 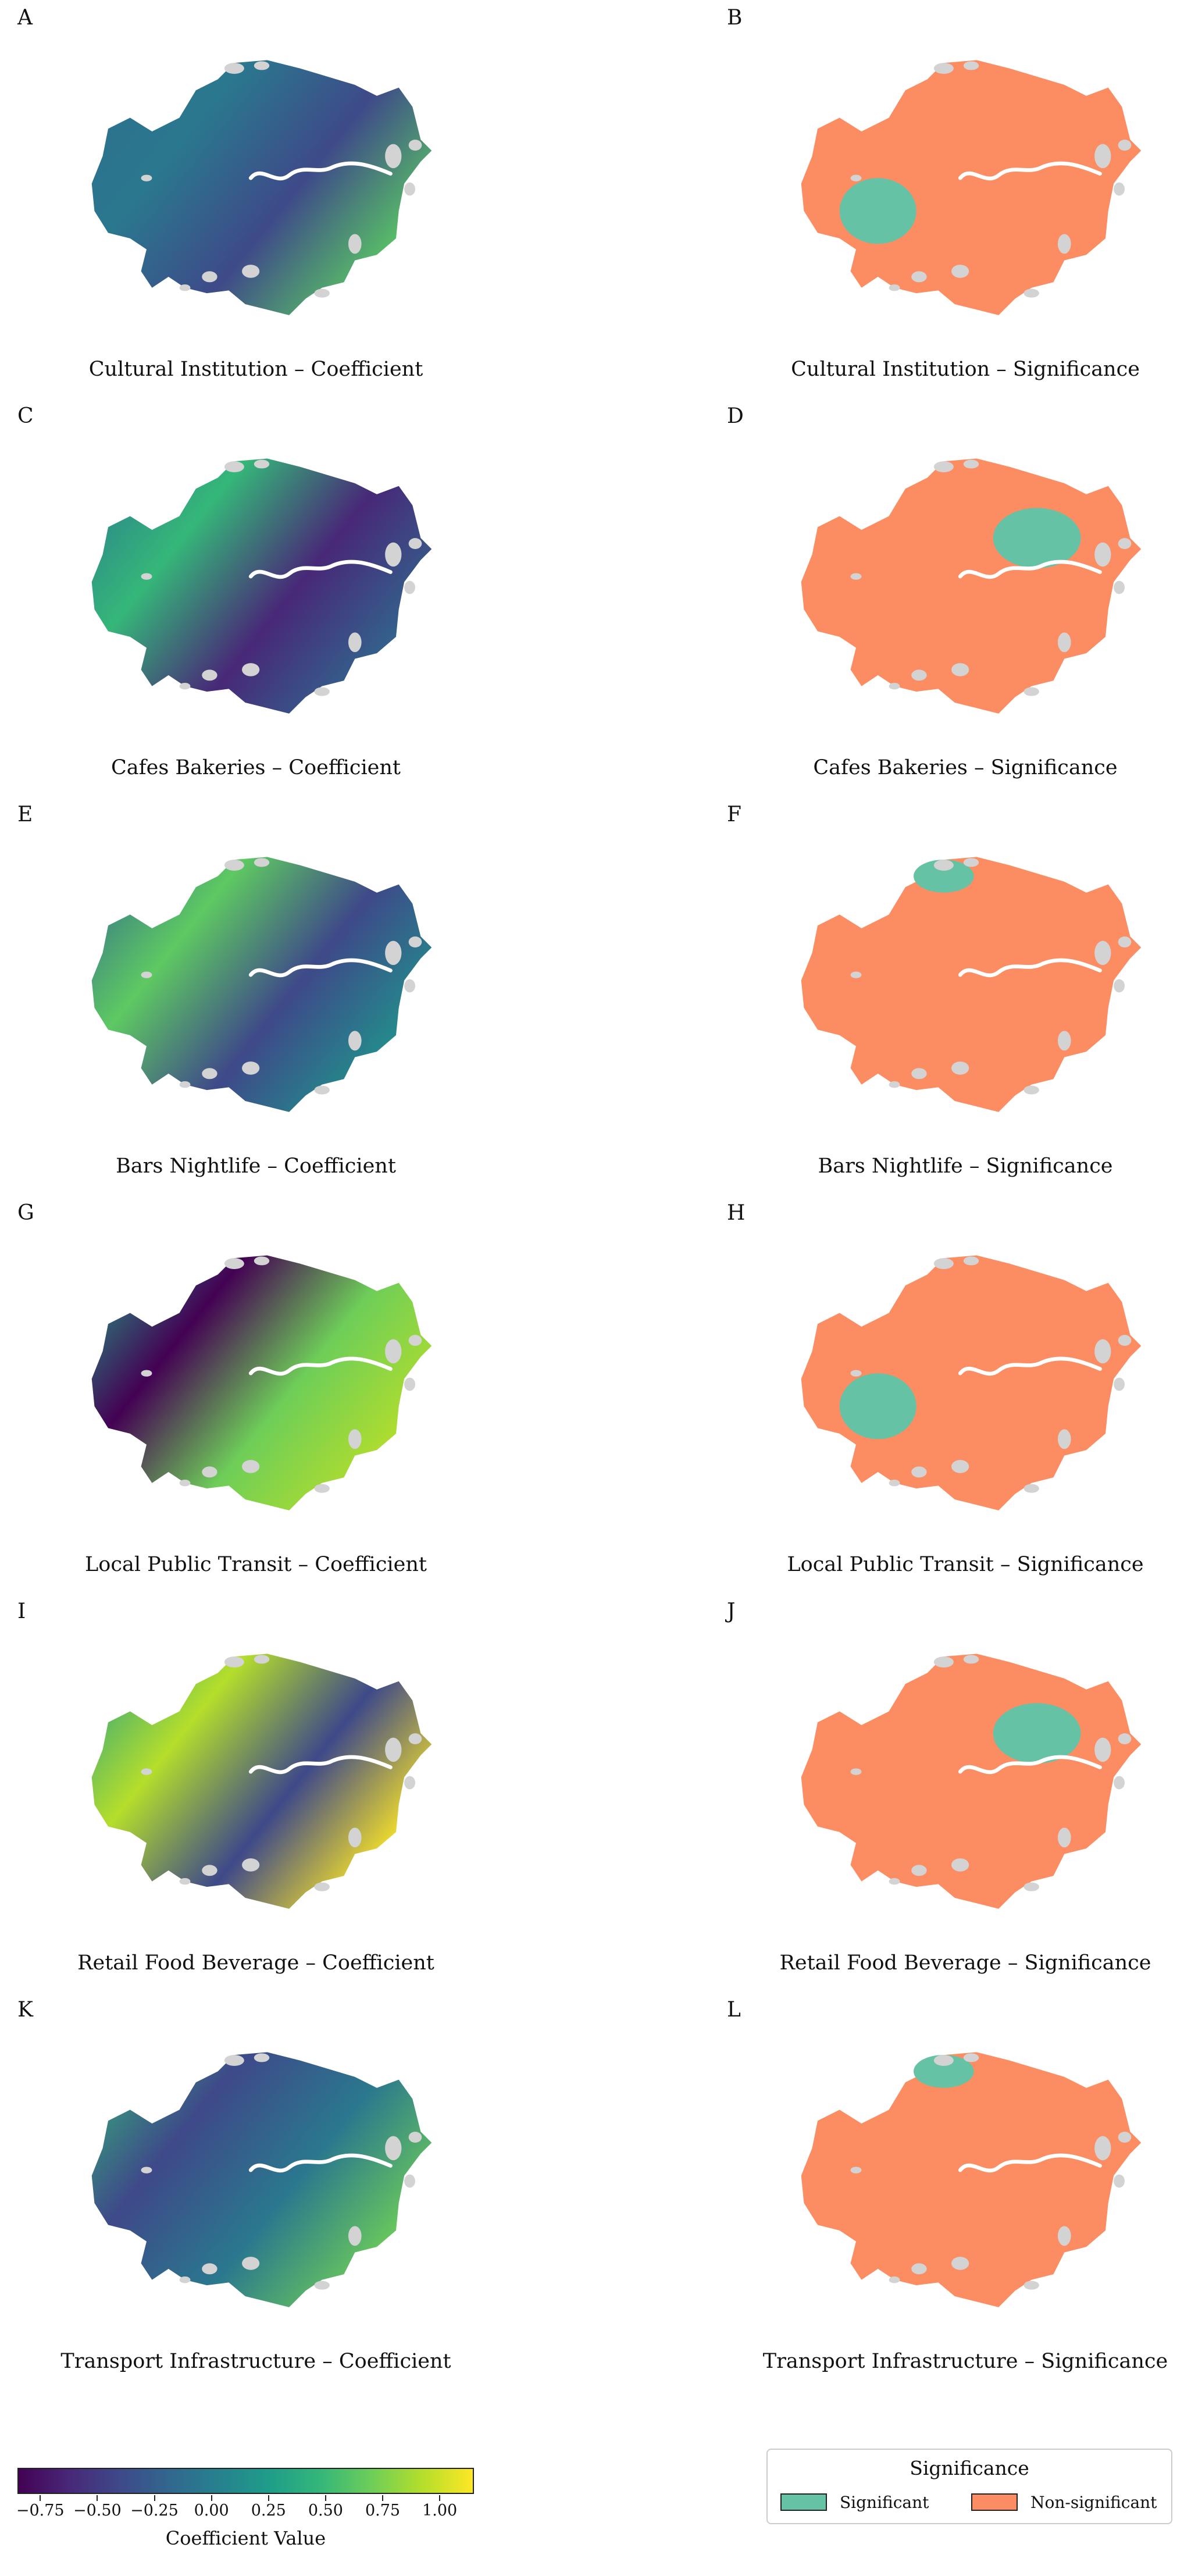 What do you see at coordinates (21, 1611) in the screenshot?
I see `panel-letter: I` at bounding box center [21, 1611].